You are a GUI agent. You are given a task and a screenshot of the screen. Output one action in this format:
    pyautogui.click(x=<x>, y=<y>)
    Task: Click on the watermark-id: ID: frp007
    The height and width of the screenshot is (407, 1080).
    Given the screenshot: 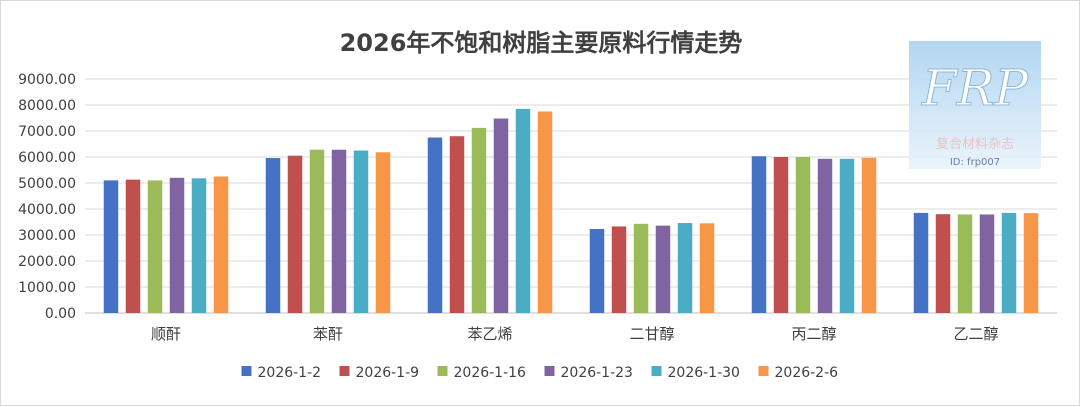 What is the action you would take?
    pyautogui.click(x=975, y=162)
    